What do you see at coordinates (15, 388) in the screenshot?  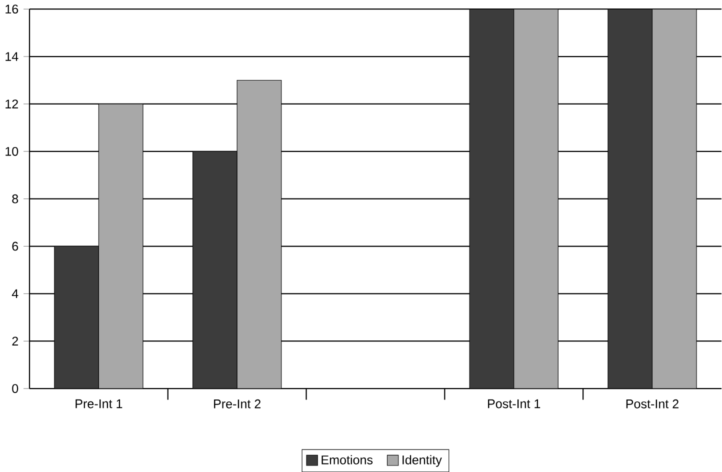 I see `y-tick-label: 0` at bounding box center [15, 388].